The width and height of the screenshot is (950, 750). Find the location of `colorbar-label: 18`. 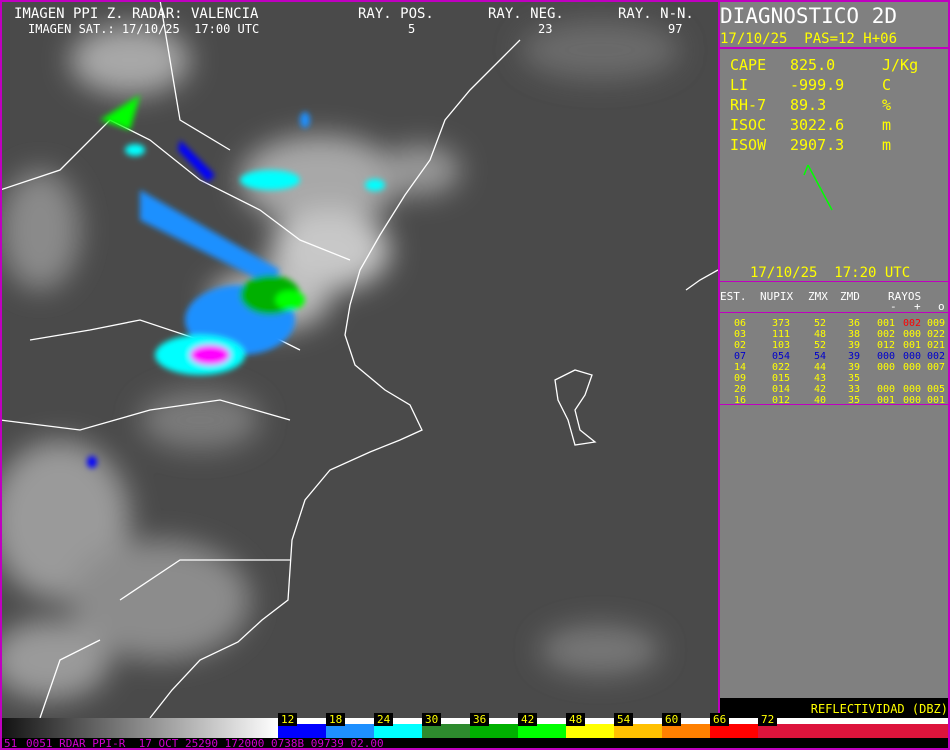

colorbar-label: 18 is located at coordinates (336, 719).